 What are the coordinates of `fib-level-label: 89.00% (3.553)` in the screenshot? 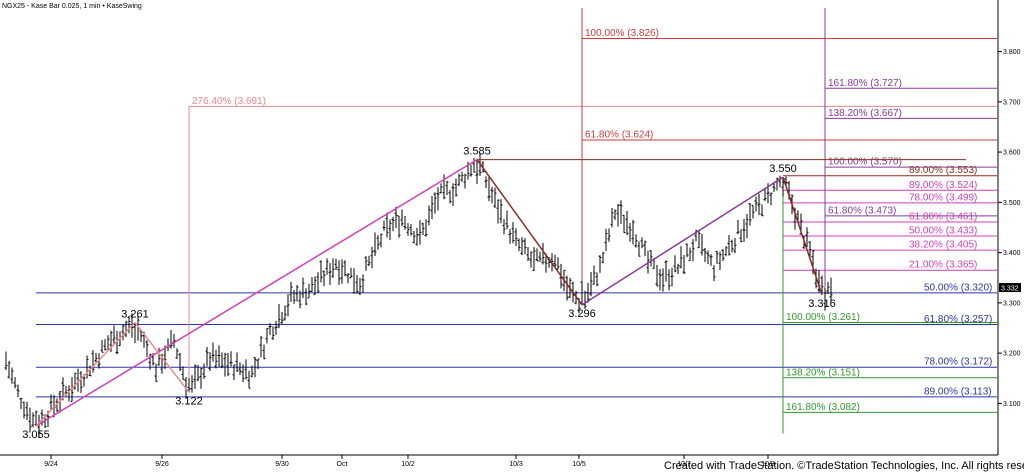 It's located at (943, 170).